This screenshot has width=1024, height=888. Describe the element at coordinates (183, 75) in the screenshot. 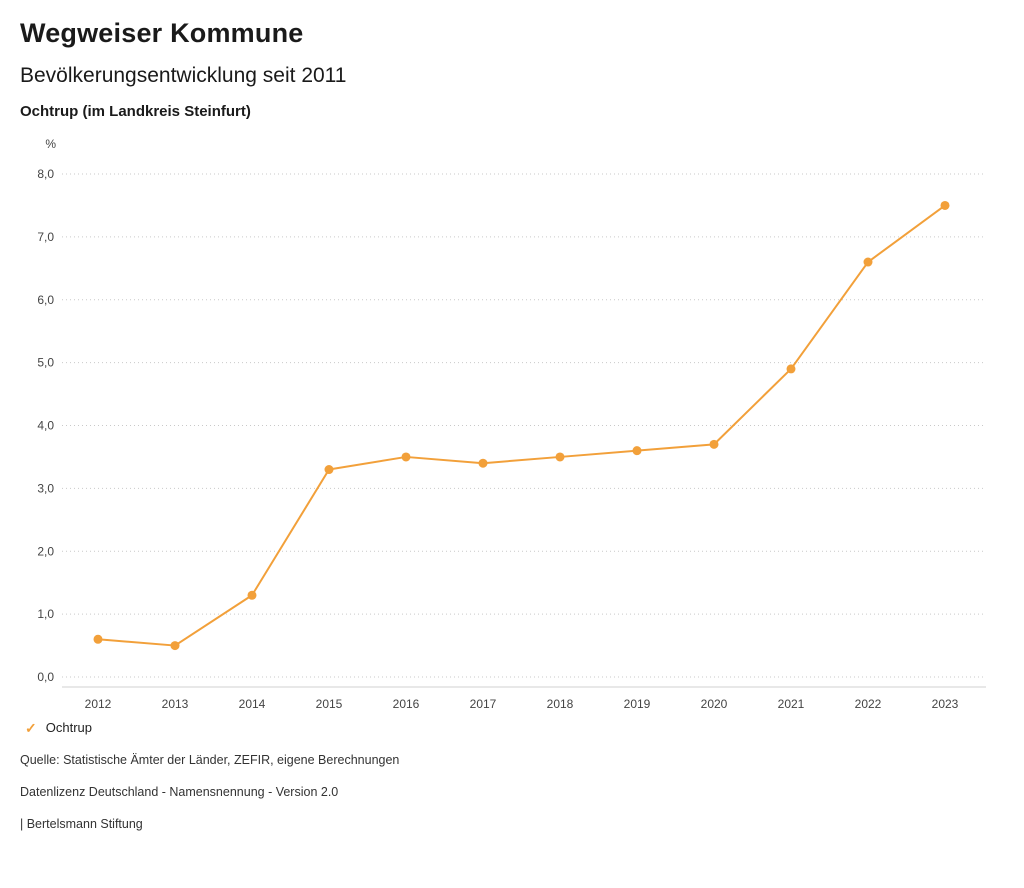

I see `chart-subtitle: Bevölkerungsentwicklung seit 2011` at that location.